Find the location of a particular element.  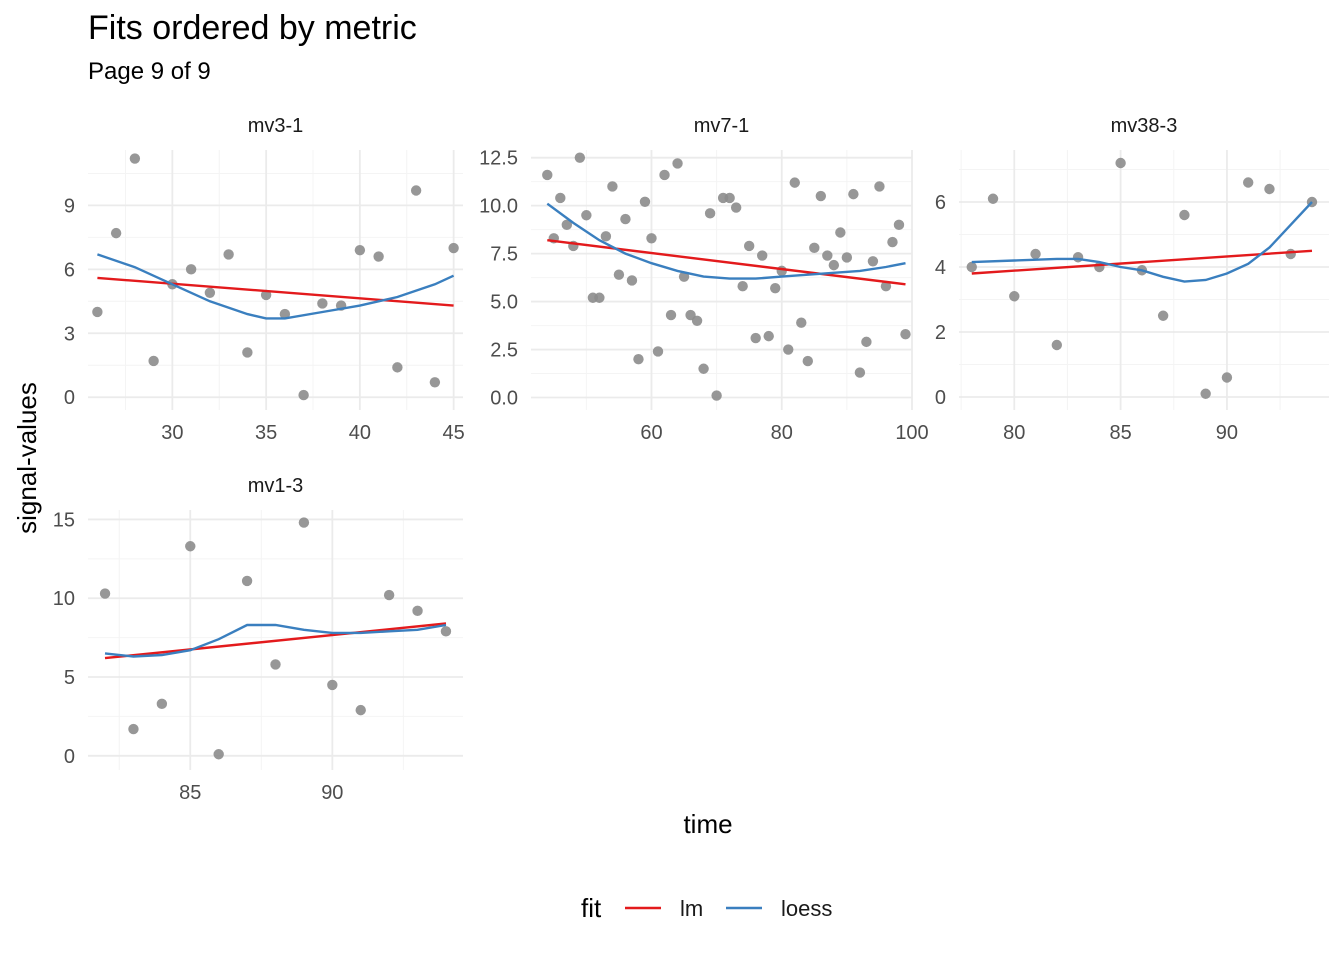

y-tick-label: 12.5 is located at coordinates (498, 159).